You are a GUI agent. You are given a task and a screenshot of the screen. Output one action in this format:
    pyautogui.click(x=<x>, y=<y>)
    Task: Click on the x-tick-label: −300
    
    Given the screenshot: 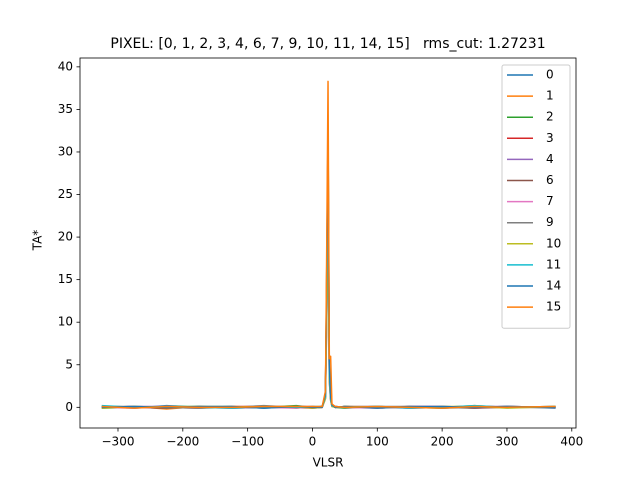 What is the action you would take?
    pyautogui.click(x=118, y=442)
    